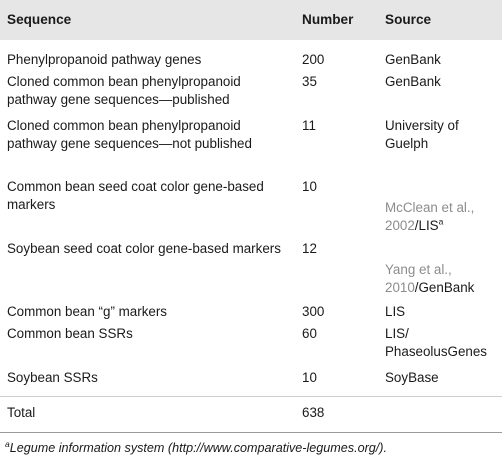 Image resolution: width=502 pixels, height=465 pixels. Describe the element at coordinates (309, 81) in the screenshot. I see `number-cell: 35` at that location.